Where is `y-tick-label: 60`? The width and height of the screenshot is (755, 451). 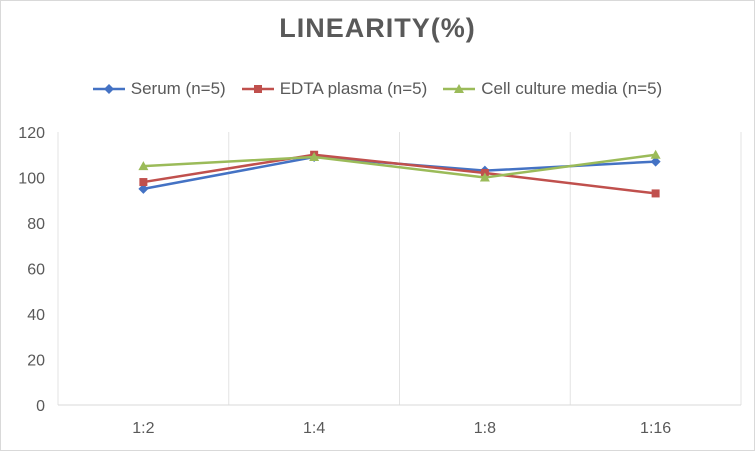
y-tick-label: 60 is located at coordinates (36, 270).